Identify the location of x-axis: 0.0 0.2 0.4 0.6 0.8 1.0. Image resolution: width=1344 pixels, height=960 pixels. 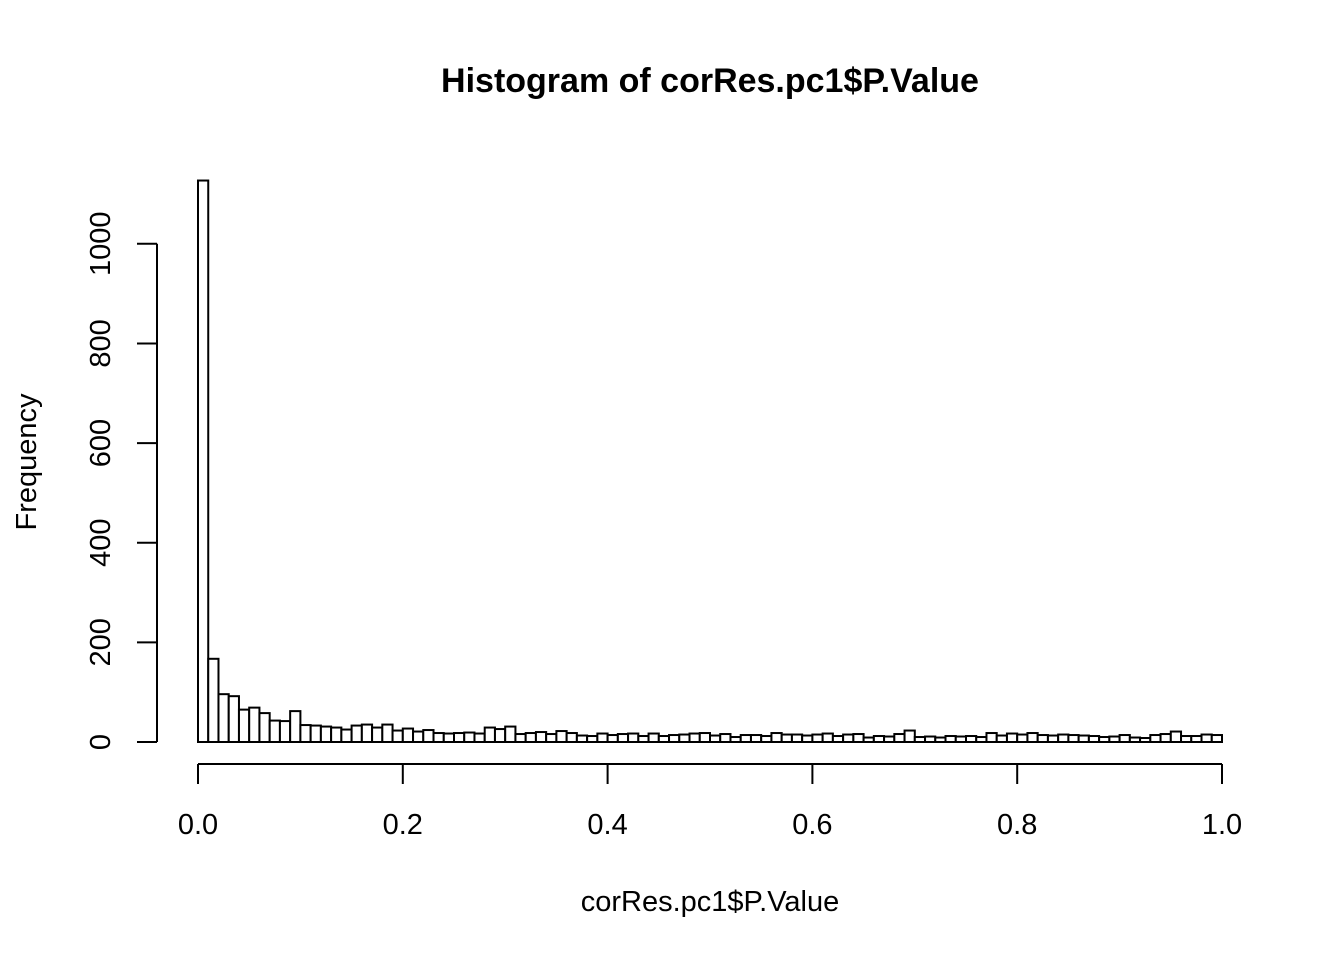
(710, 802).